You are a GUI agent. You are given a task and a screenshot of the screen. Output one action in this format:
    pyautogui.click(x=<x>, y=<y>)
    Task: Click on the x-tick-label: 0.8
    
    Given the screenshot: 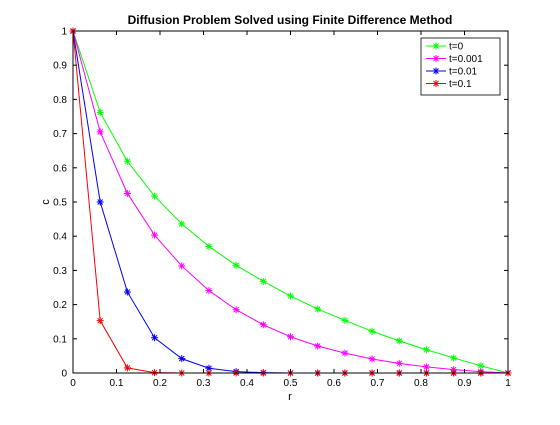 What is the action you would take?
    pyautogui.click(x=421, y=383)
    